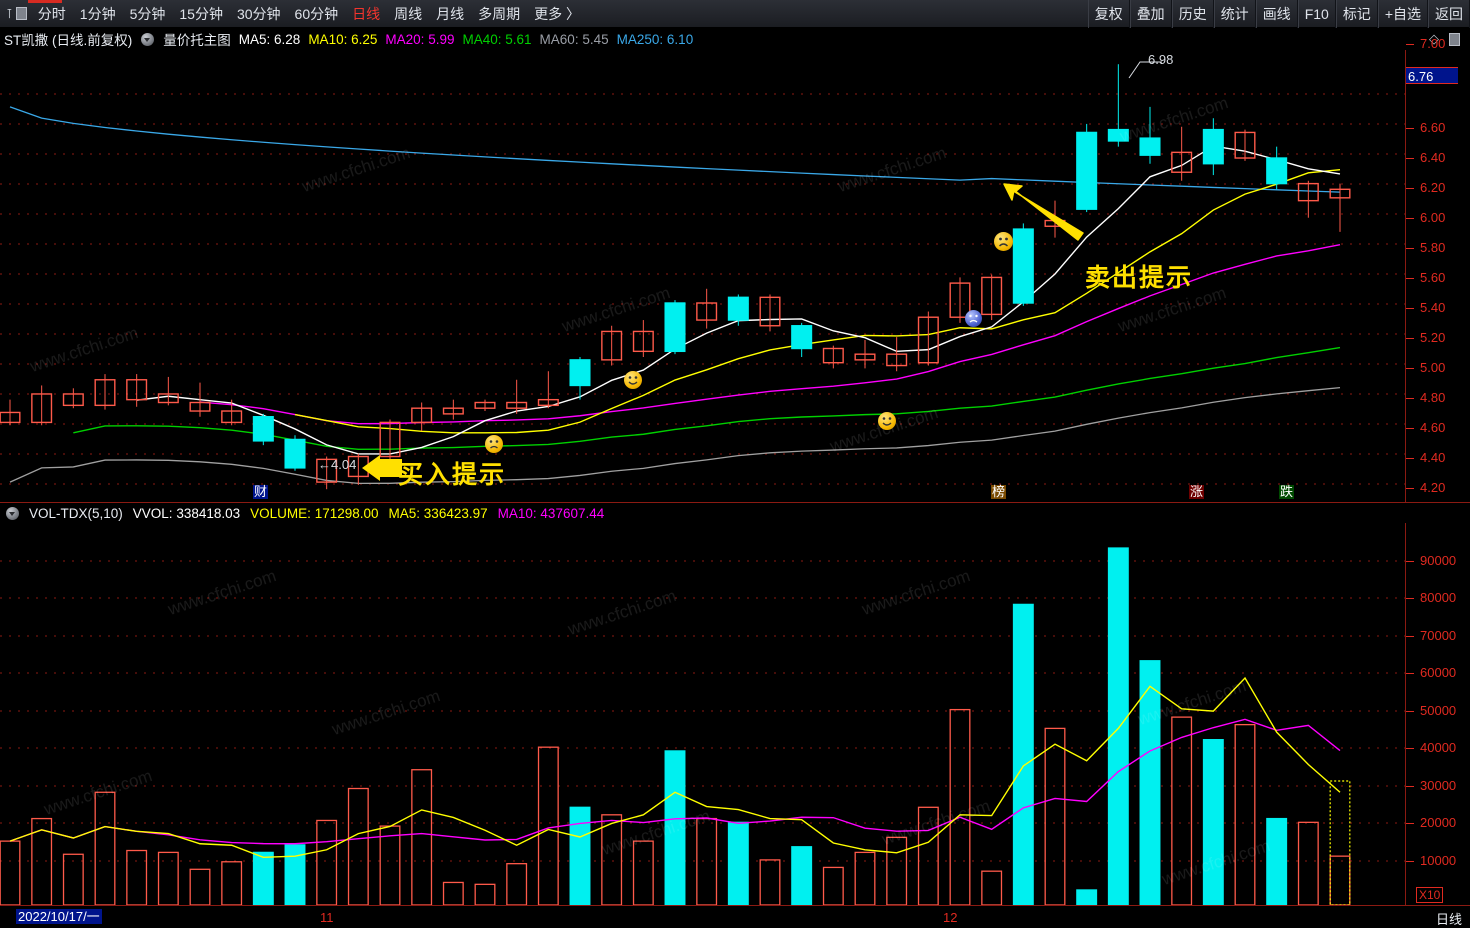 Image resolution: width=1470 pixels, height=928 pixels. What do you see at coordinates (1438, 785) in the screenshot?
I see `volume-tick: 30000` at bounding box center [1438, 785].